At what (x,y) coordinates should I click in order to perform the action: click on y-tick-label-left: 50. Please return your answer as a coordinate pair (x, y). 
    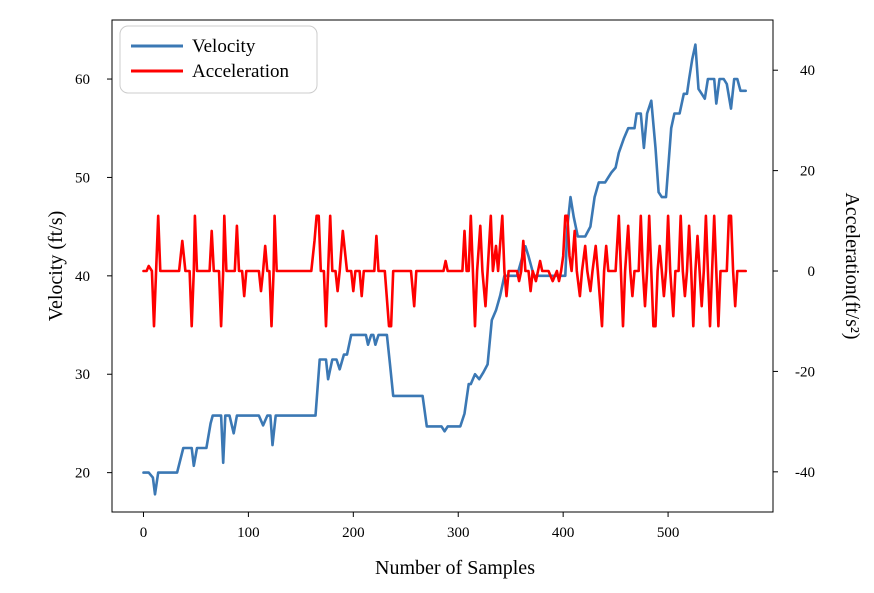
    Looking at the image, I should click on (82, 178).